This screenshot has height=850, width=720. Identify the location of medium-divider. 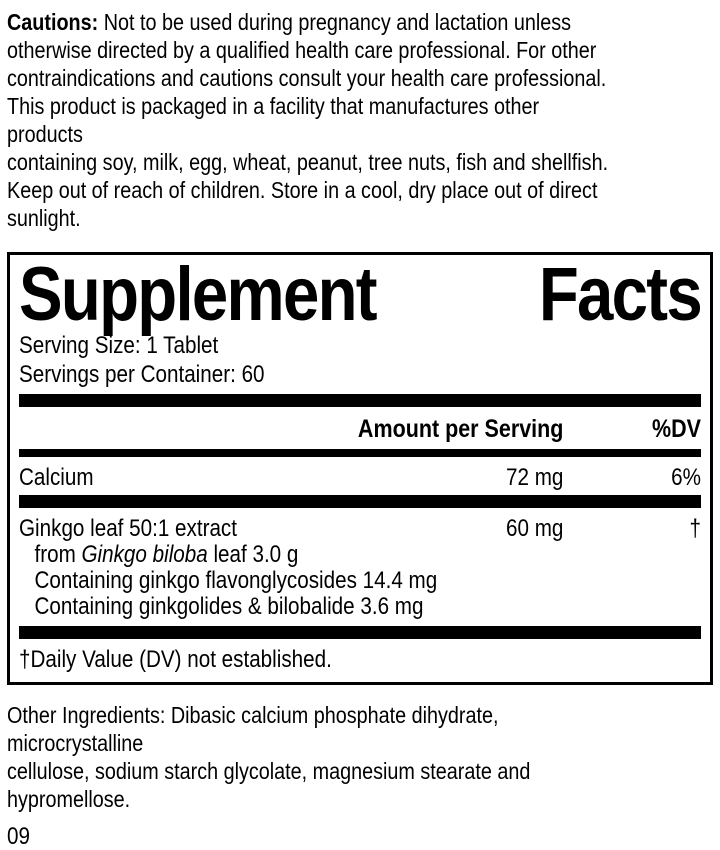
(360, 453).